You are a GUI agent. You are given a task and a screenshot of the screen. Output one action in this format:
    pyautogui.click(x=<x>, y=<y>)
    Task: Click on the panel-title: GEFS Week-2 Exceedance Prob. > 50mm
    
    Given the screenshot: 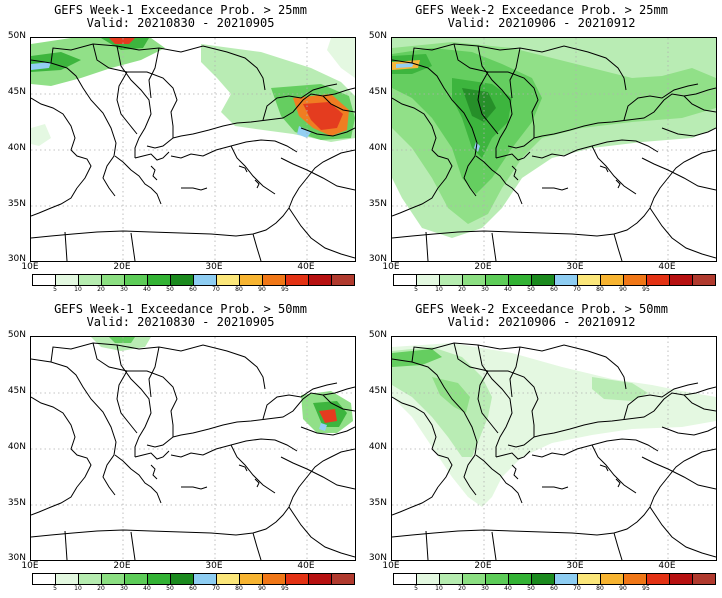 What is the action you would take?
    pyautogui.click(x=541, y=309)
    